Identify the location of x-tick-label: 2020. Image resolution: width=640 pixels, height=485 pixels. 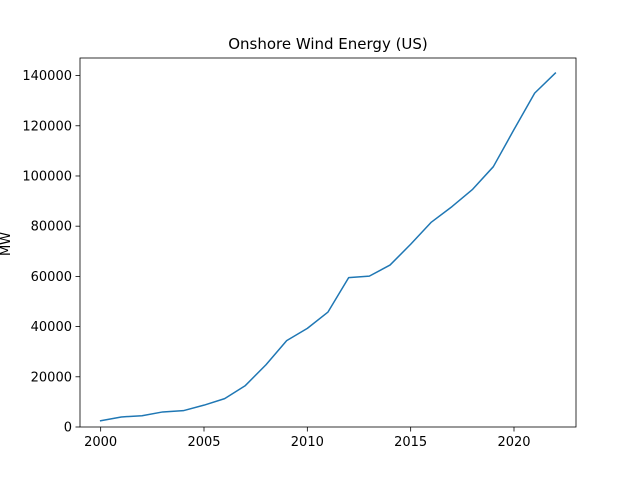
(513, 442).